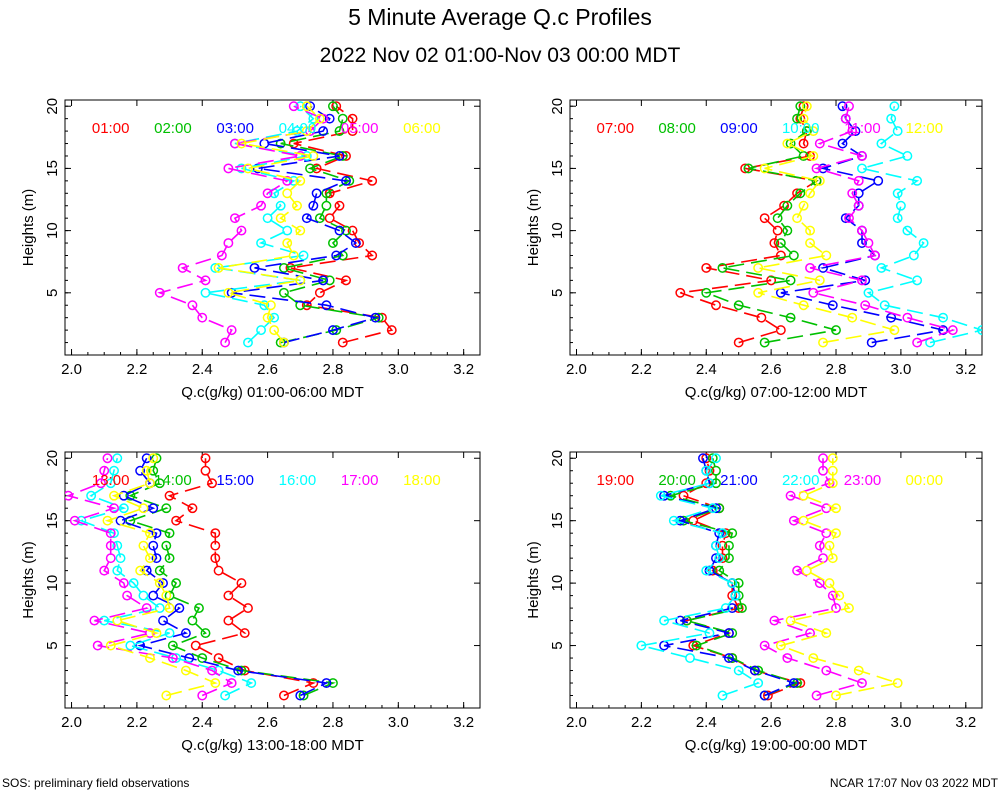 This screenshot has height=800, width=1000. What do you see at coordinates (557, 583) in the screenshot?
I see `y-tick-label: 10` at bounding box center [557, 583].